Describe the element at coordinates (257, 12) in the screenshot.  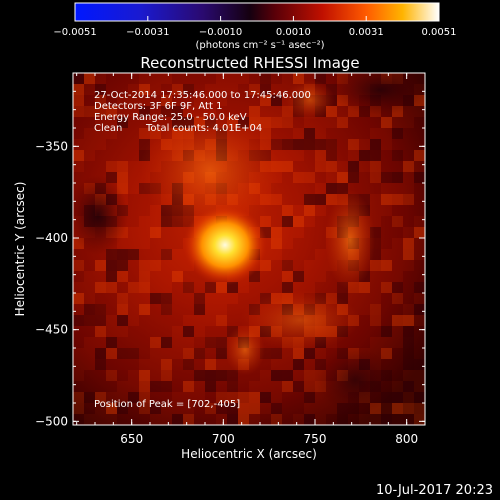
I see `colorbar` at that location.